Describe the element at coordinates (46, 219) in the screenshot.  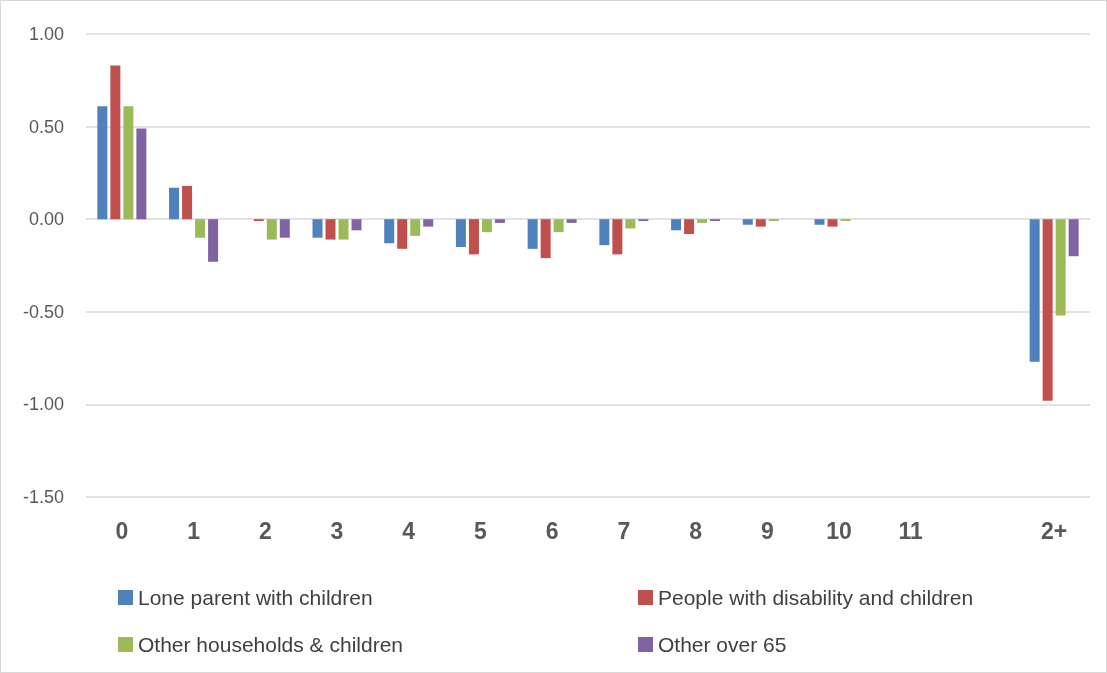
I see `y-tick-label: 0.00` at that location.